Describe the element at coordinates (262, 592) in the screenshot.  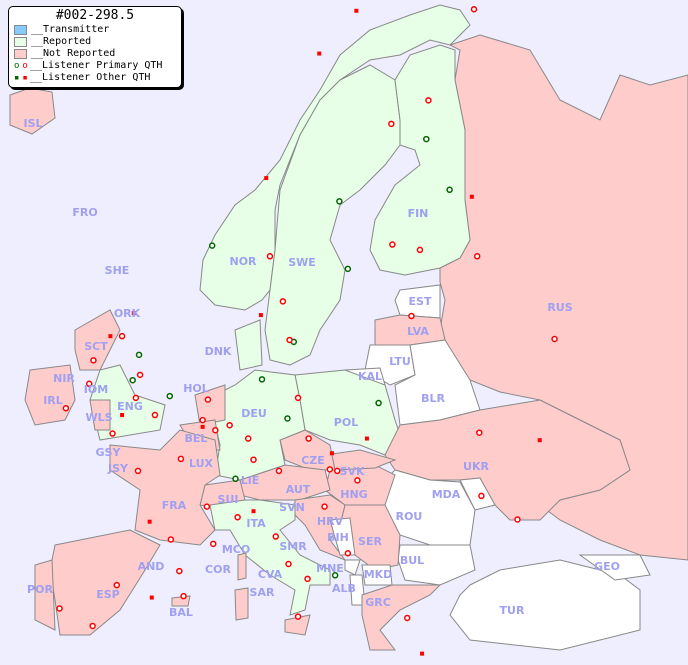
I see `country-label-sar: SAR` at that location.